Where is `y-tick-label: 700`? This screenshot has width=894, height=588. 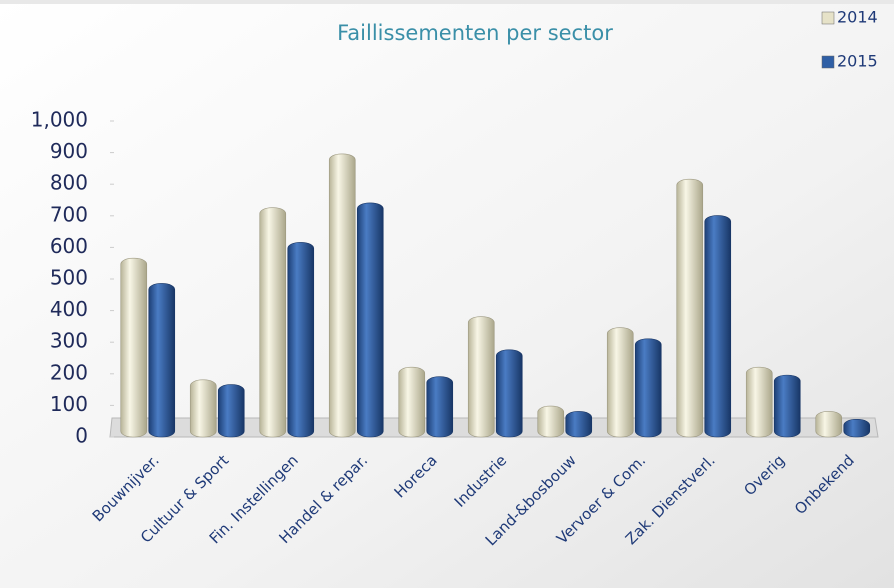
y-tick-label: 700 is located at coordinates (69, 214).